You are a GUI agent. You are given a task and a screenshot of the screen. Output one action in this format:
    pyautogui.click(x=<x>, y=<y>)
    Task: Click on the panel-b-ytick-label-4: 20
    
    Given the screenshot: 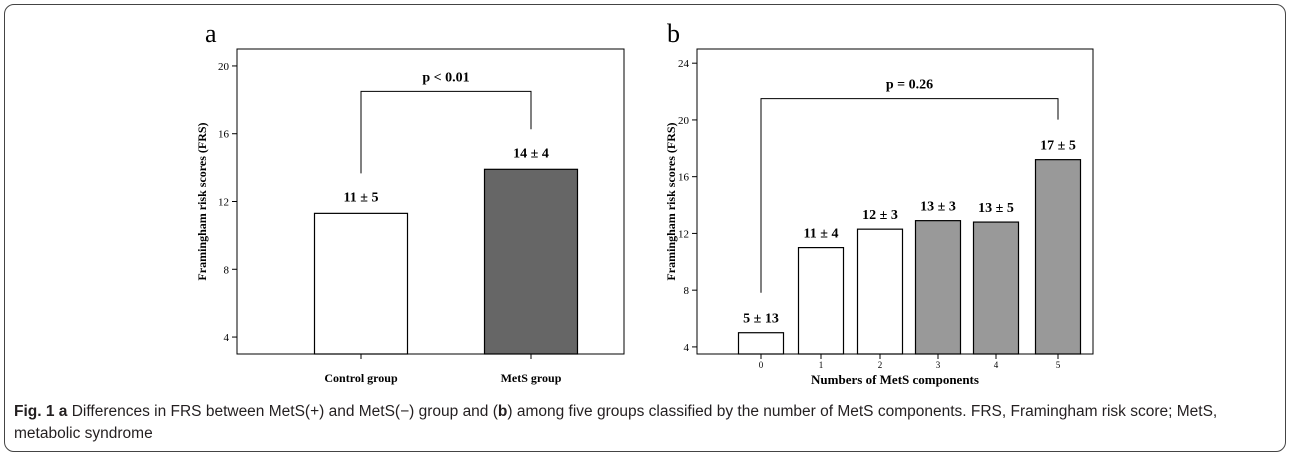 What is the action you would take?
    pyautogui.click(x=684, y=121)
    